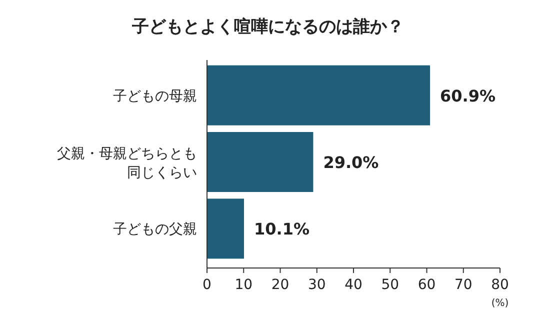  Describe the element at coordinates (351, 162) in the screenshot. I see `data-label: 29.0%` at that location.